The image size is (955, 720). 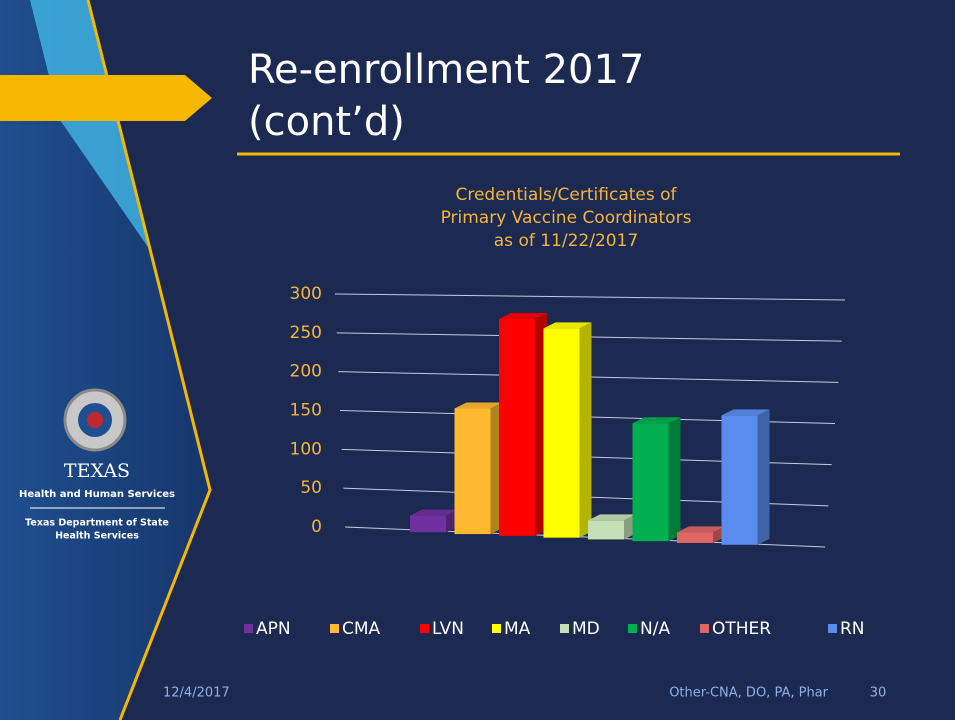 What do you see at coordinates (95, 420) in the screenshot?
I see `seal-star` at bounding box center [95, 420].